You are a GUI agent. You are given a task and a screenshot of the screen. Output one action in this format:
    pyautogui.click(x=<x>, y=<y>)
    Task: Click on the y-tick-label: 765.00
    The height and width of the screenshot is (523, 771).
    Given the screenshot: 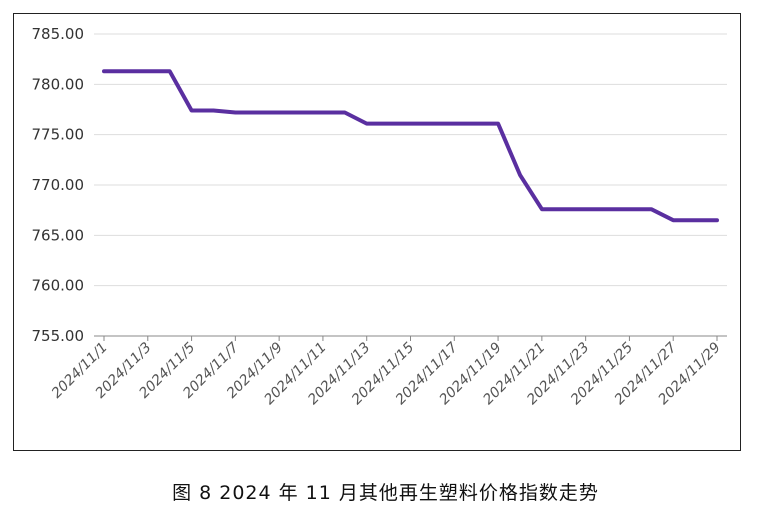 What is the action you would take?
    pyautogui.click(x=58, y=235)
    